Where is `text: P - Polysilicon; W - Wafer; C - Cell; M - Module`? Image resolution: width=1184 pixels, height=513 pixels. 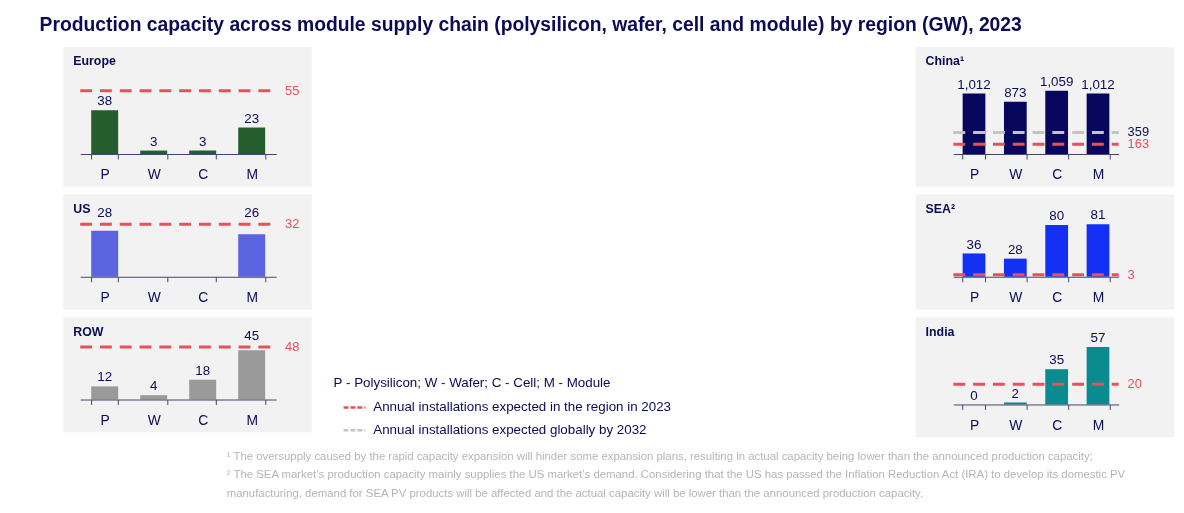 text: P - Polysilicon; W - Wafer; C - Cell; M - Module is located at coordinates (472, 382).